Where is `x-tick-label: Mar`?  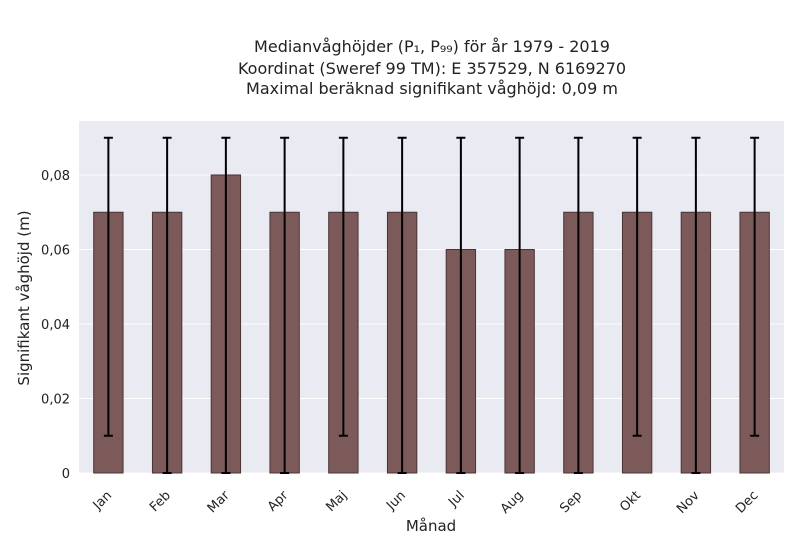
x-tick-label: Mar is located at coordinates (219, 502).